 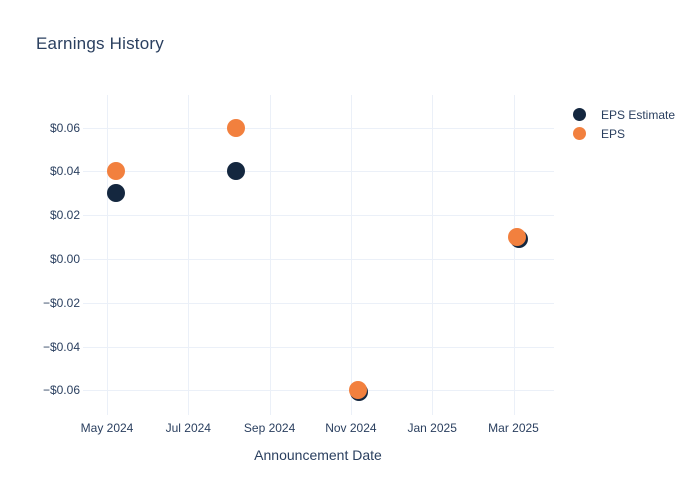 What do you see at coordinates (638, 114) in the screenshot?
I see `legend-label-eps-estimate: EPS Estimate` at bounding box center [638, 114].